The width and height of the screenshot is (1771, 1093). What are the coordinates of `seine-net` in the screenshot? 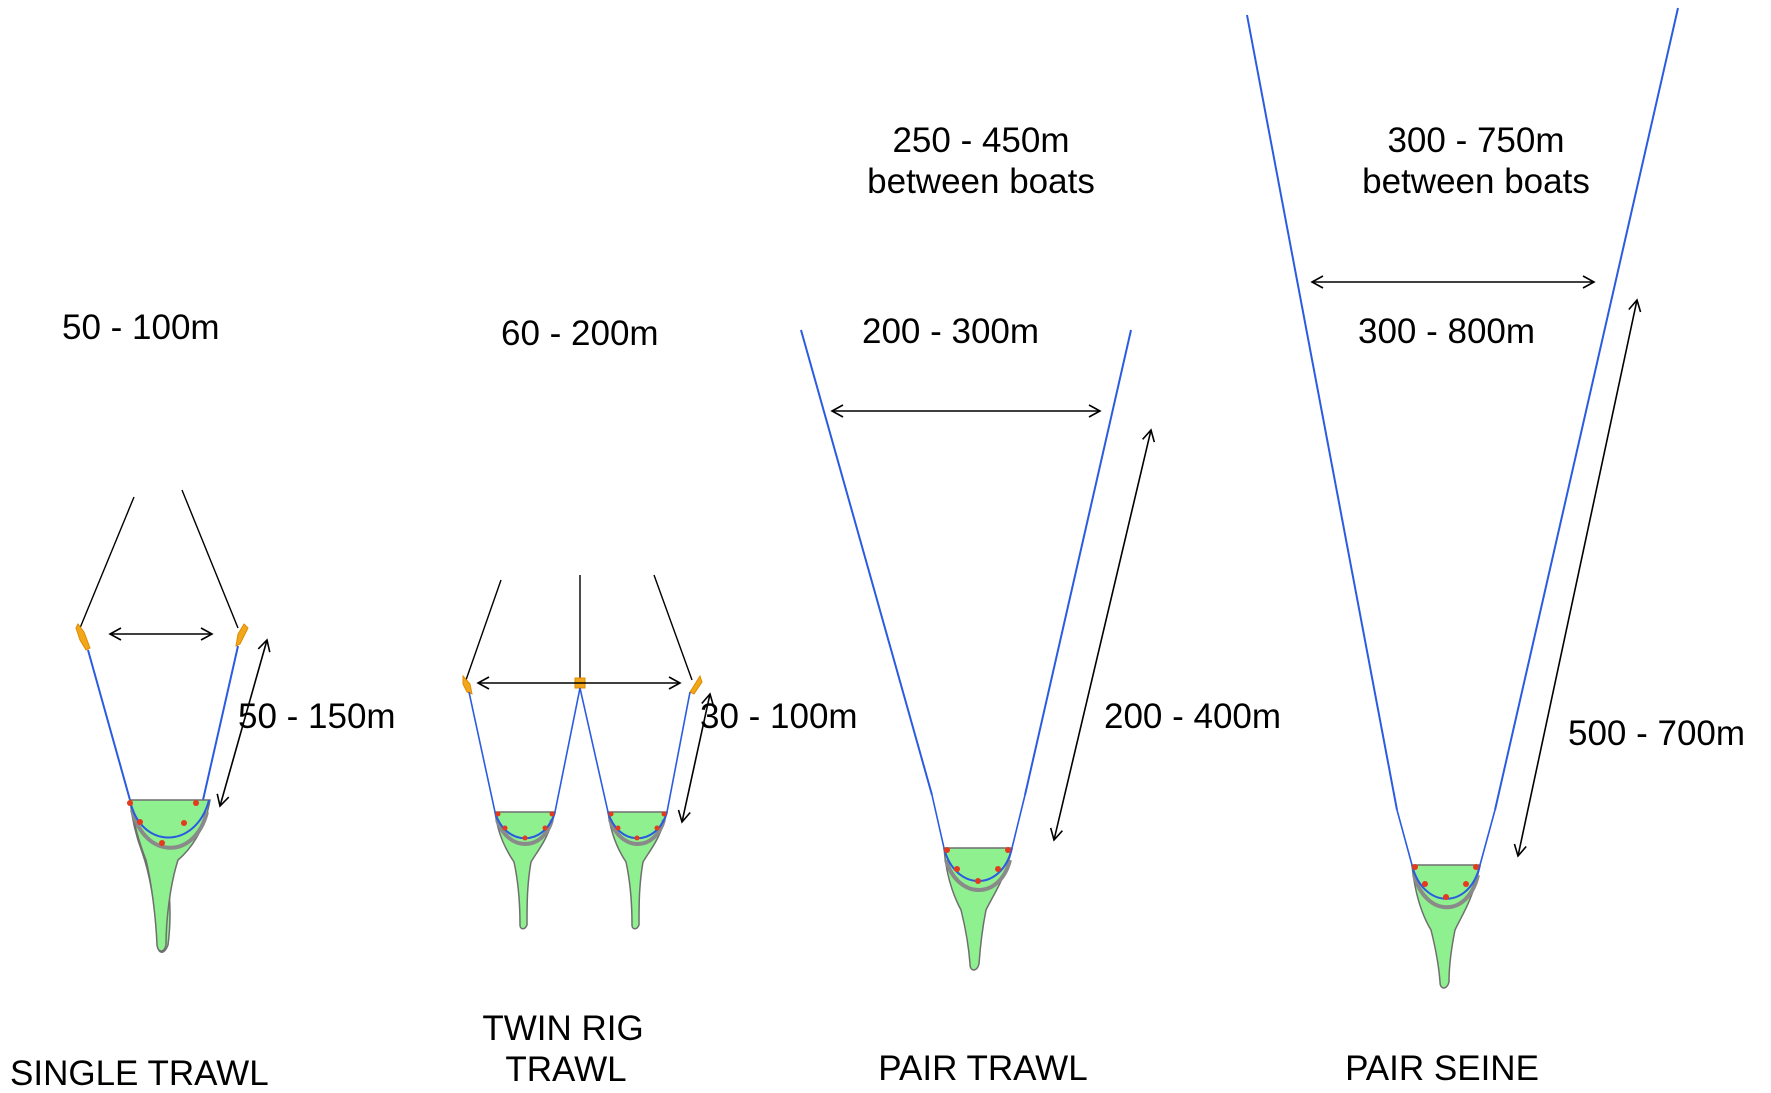 It's located at (1446, 926).